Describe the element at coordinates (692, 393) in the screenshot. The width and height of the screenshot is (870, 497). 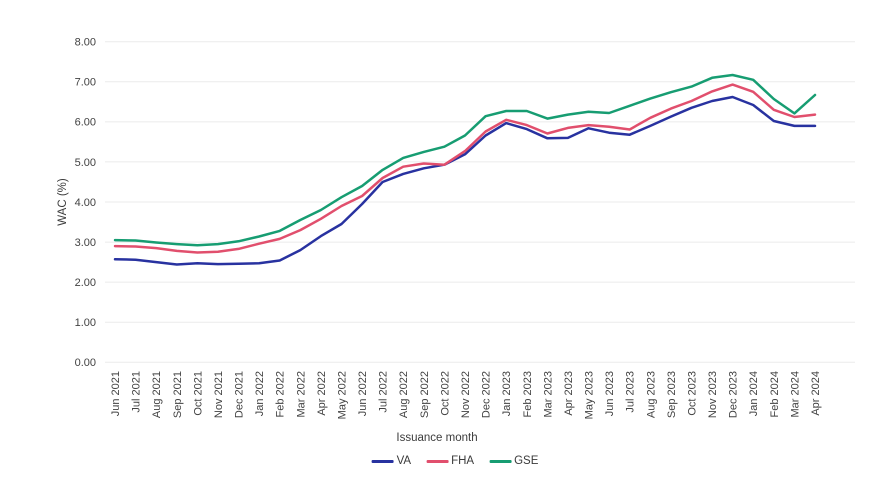
I see `x-tick-label: Oct 2023` at that location.